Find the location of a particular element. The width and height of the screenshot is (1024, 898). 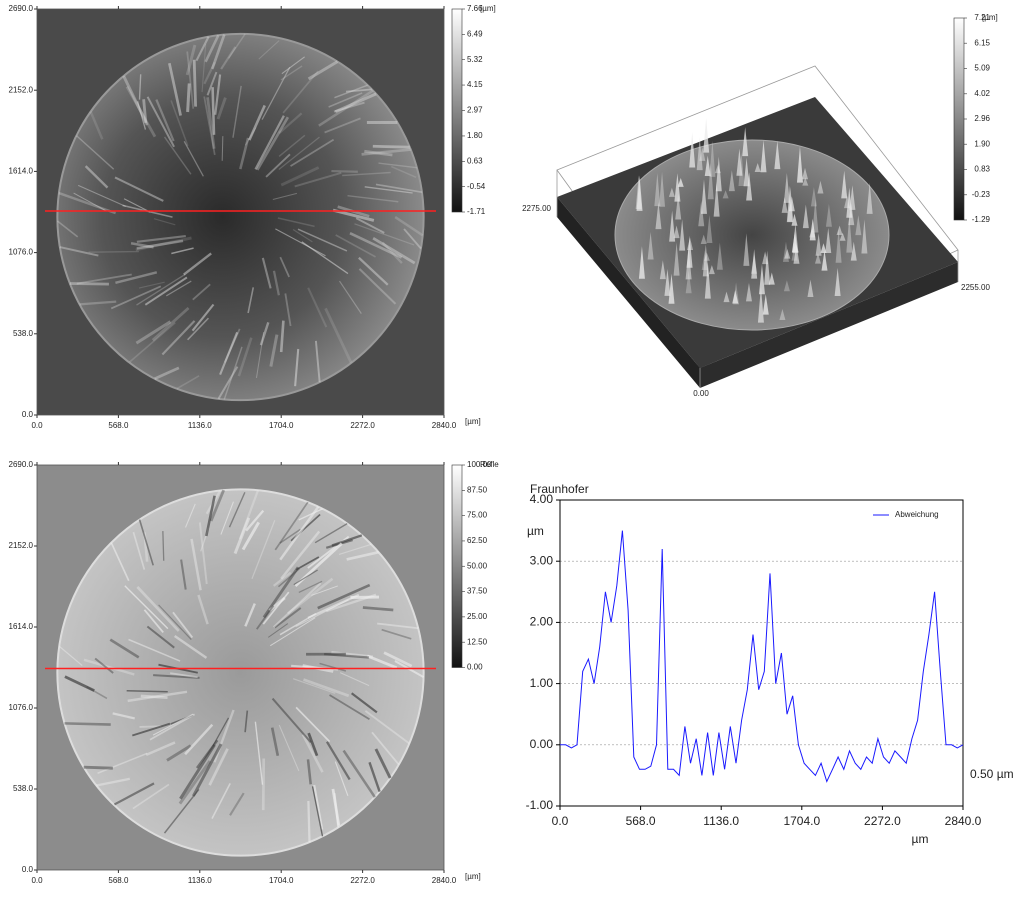

colorbar-tick-label: 2.97 is located at coordinates (475, 110).